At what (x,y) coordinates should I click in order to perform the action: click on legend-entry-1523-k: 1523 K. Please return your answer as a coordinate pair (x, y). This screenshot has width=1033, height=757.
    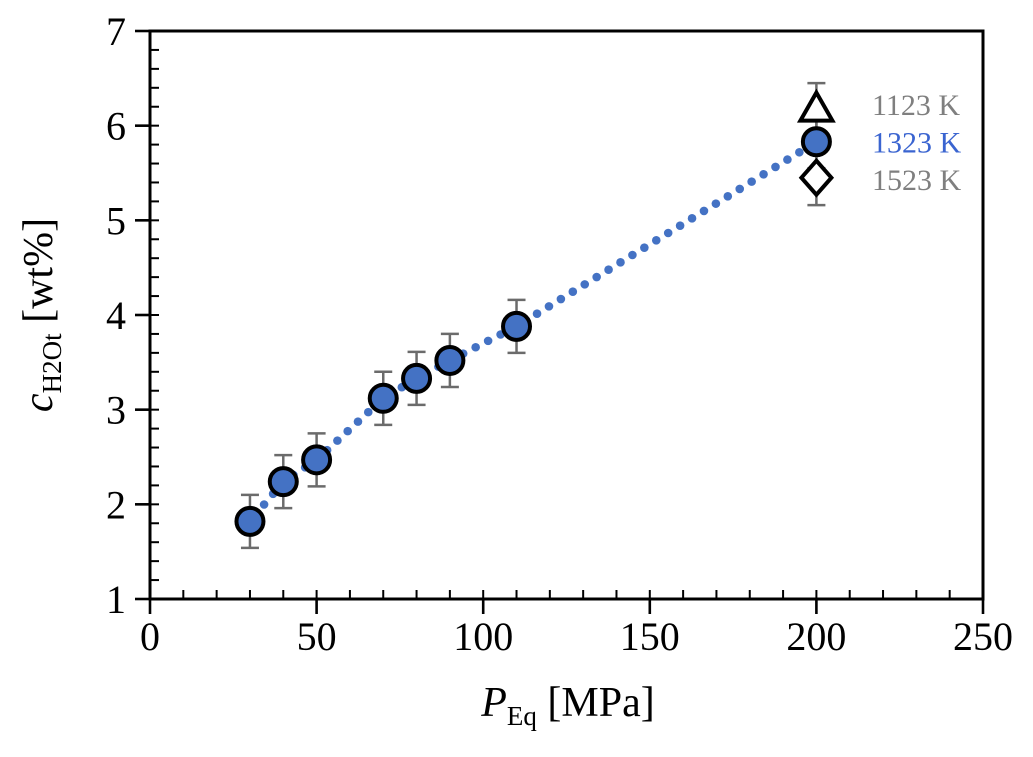
    Looking at the image, I should click on (917, 180).